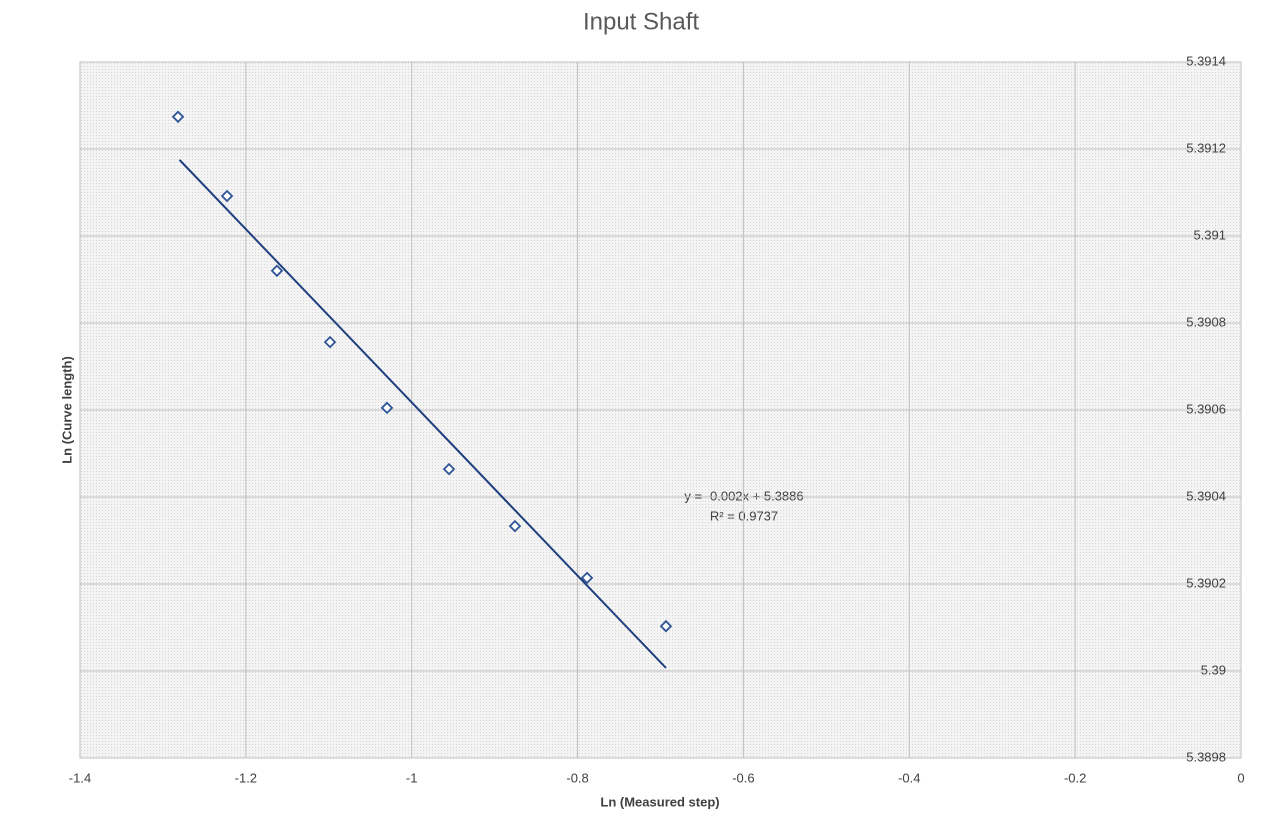  I want to click on y-tick-label: 5.3906, so click(1206, 408).